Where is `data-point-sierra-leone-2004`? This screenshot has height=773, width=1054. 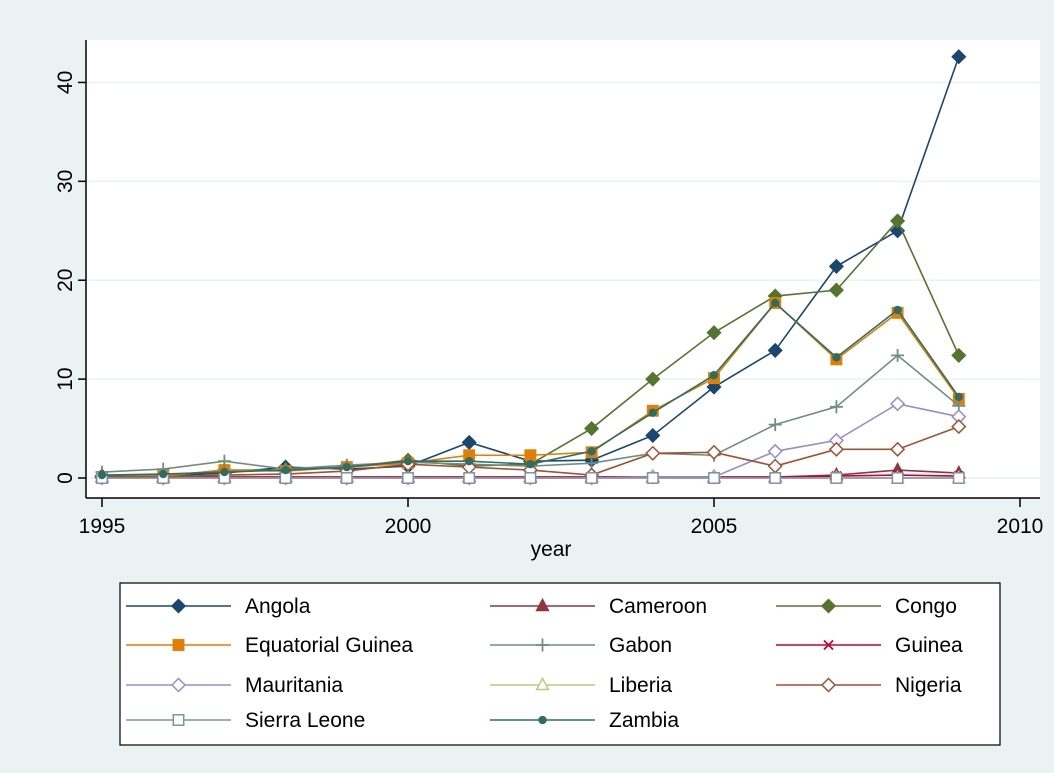
data-point-sierra-leone-2004 is located at coordinates (653, 478).